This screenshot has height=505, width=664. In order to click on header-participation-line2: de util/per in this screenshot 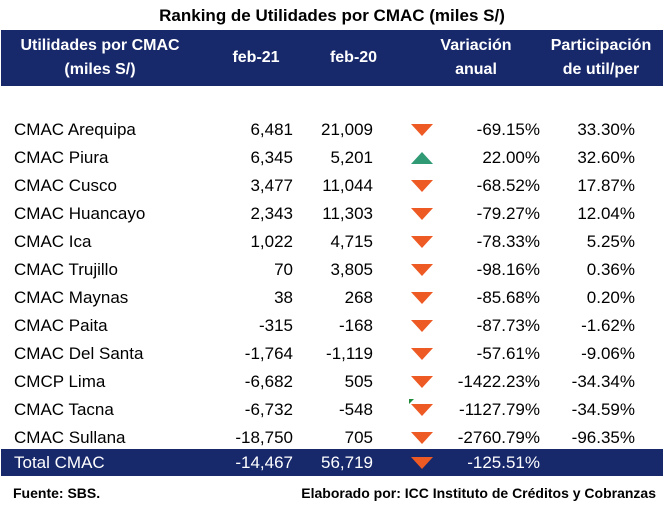, I will do `click(601, 69)`.